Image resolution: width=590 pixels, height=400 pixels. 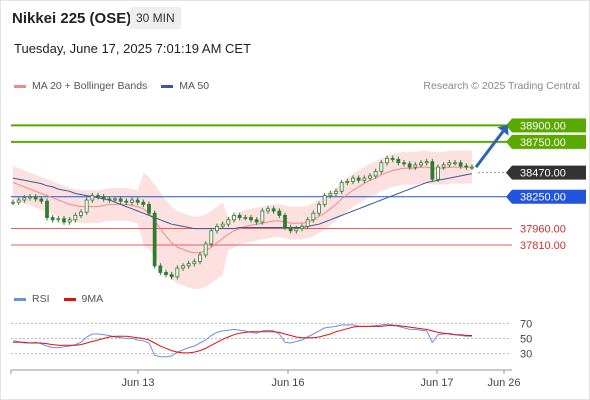 I want to click on ma20-swatch, so click(x=20, y=86).